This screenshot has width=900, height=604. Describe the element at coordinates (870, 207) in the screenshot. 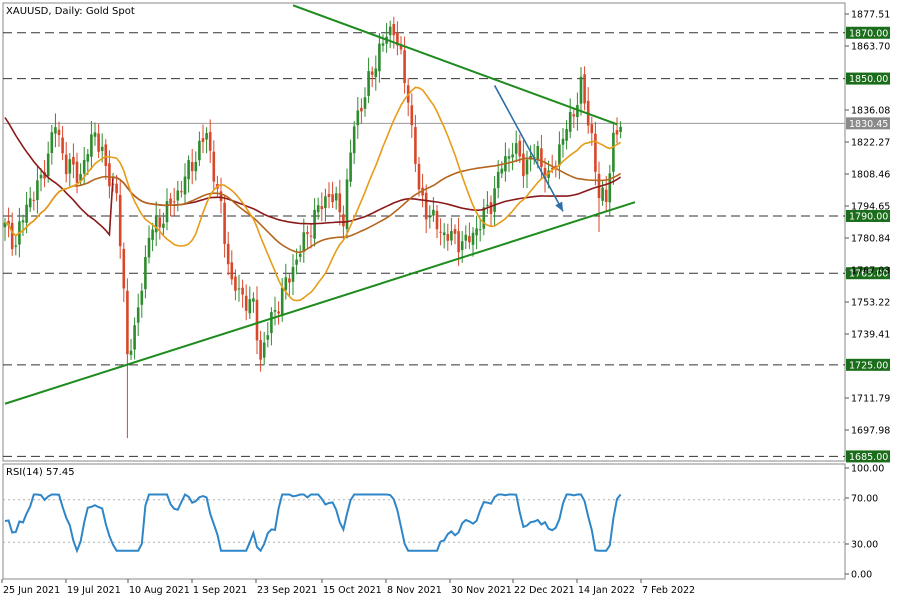

I see `price-axis-tick-label: 1794.65` at that location.